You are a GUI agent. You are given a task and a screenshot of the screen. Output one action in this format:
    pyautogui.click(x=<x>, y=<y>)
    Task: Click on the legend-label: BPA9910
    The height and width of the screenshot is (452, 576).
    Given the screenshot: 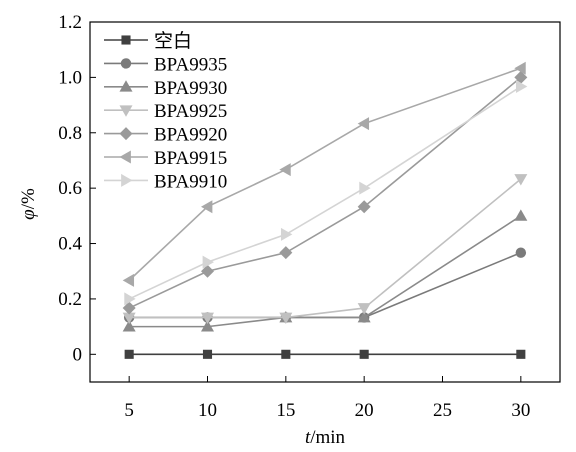 What is the action you would take?
    pyautogui.click(x=190, y=181)
    